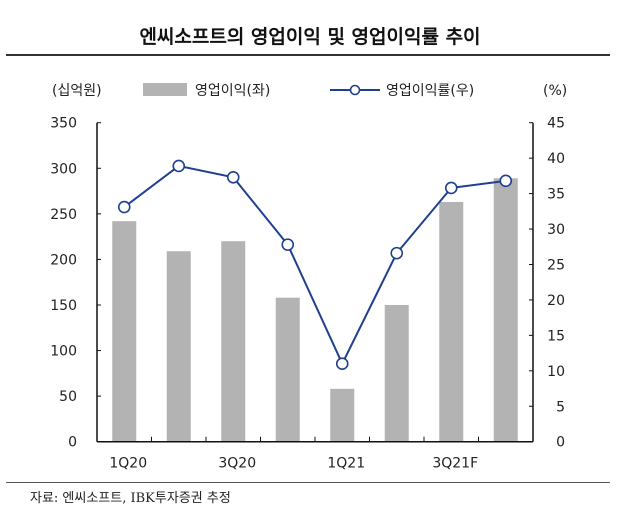 This screenshot has width=620, height=524. I want to click on bar-2Q20, so click(178, 346).